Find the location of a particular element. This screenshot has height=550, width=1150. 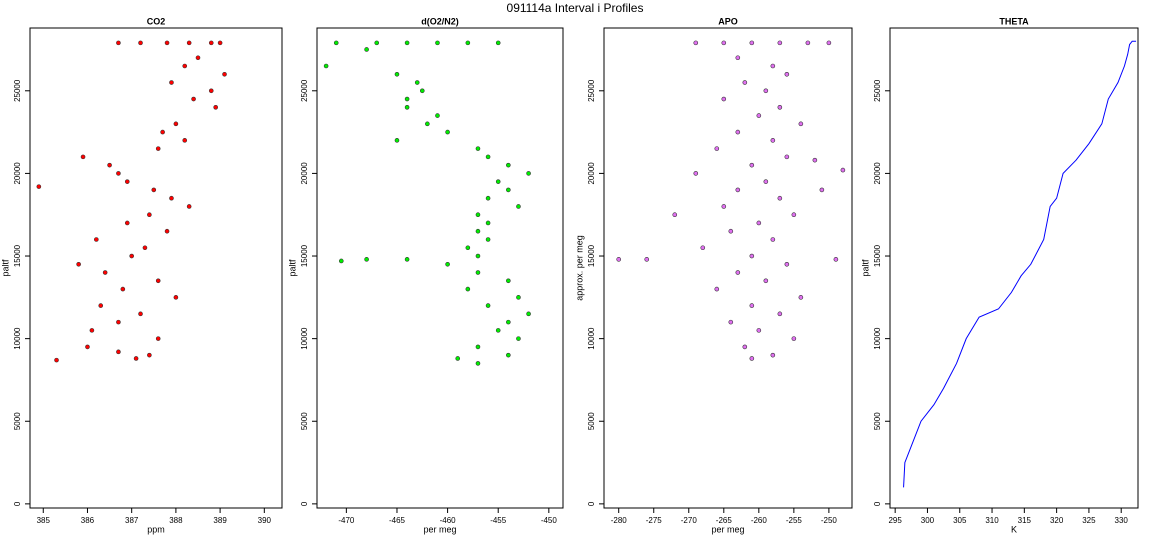

x-tick-label: 310 is located at coordinates (992, 520).